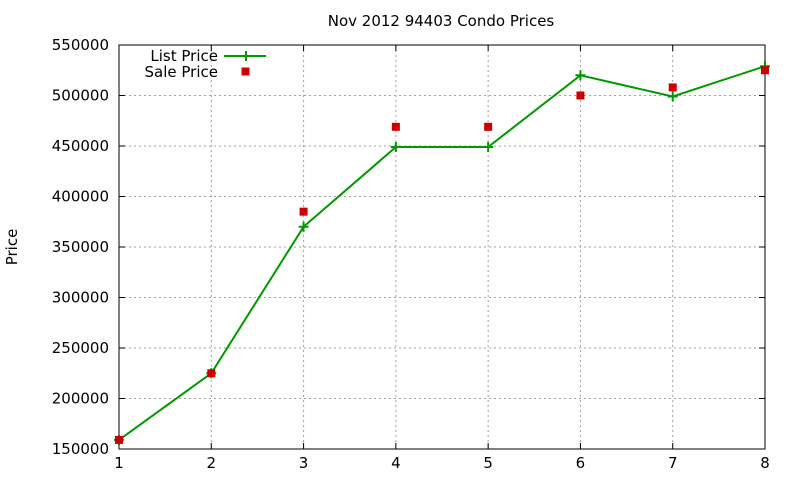  I want to click on y-tick-label: 500000, so click(80, 96).